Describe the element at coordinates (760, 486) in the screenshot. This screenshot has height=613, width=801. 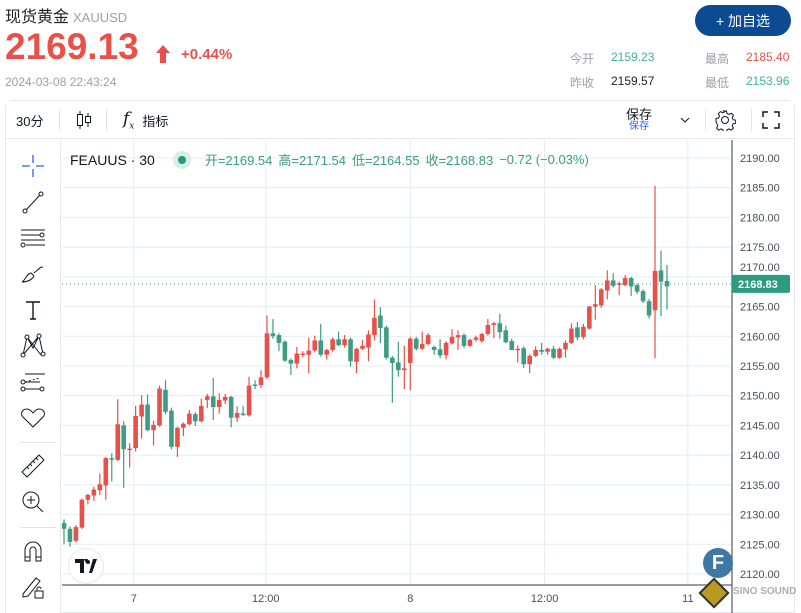
I see `y-tick-label: 2135.00` at that location.